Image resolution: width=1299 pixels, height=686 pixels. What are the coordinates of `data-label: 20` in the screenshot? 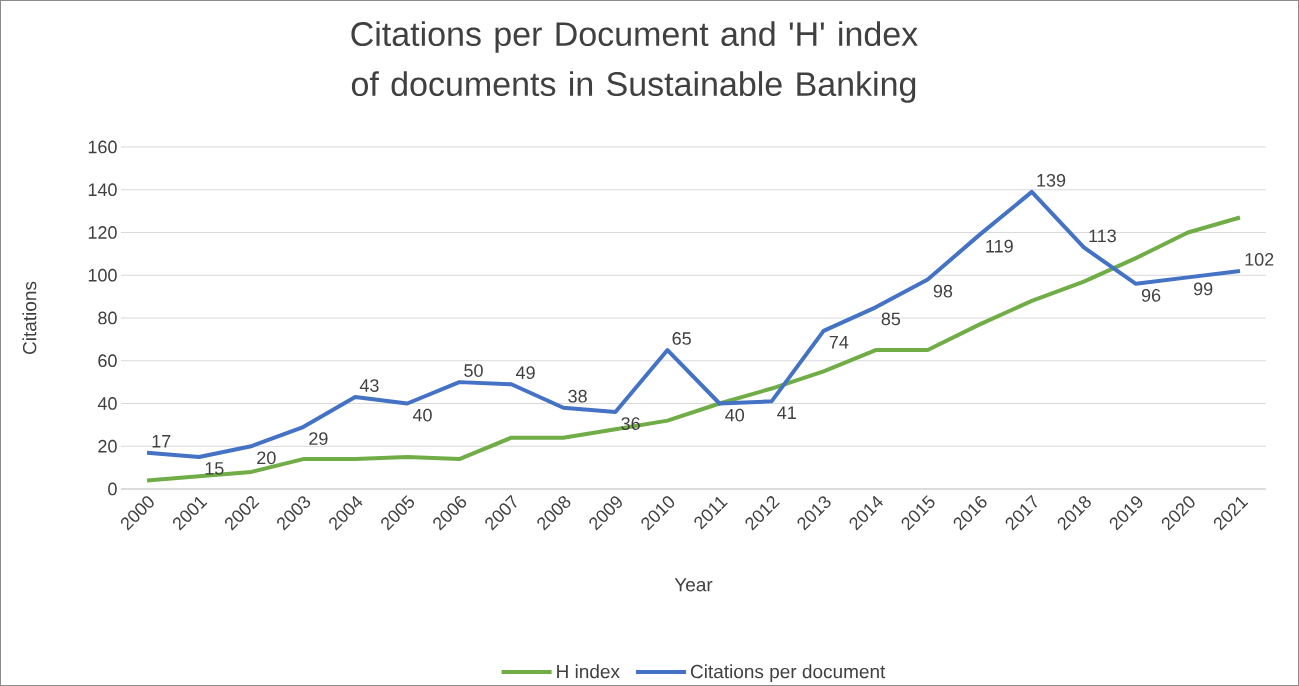 It's located at (266, 458).